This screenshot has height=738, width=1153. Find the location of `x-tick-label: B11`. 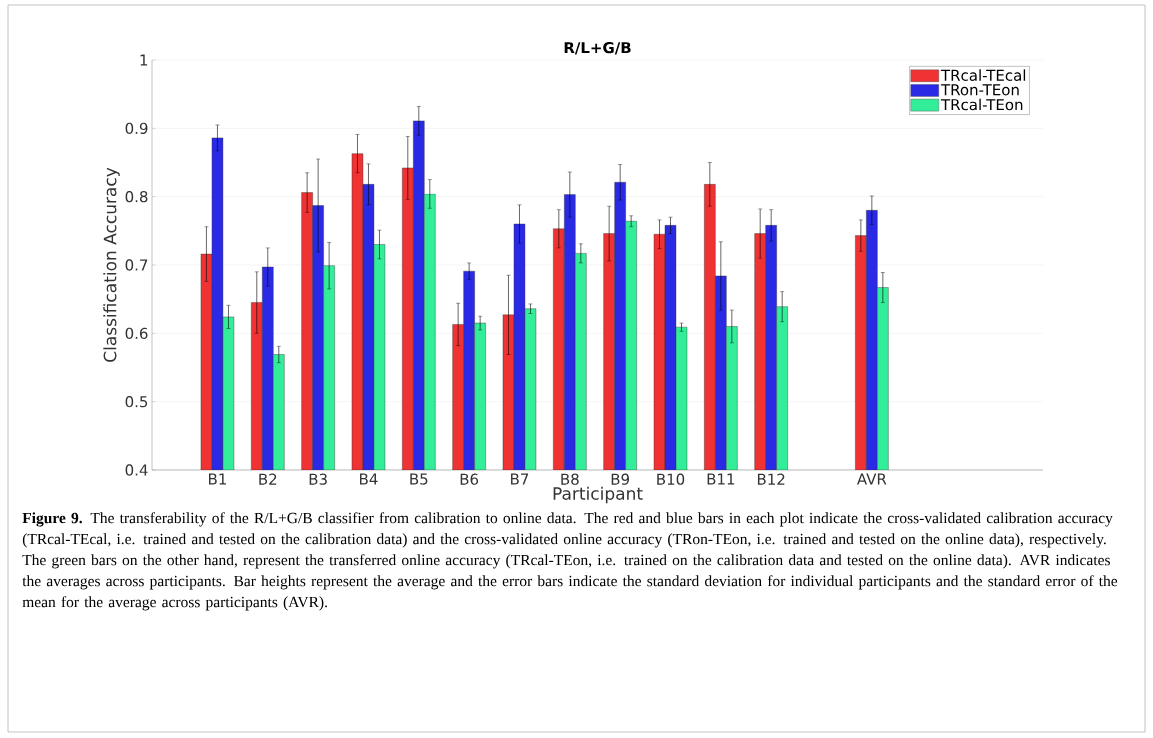

x-tick-label: B11 is located at coordinates (721, 479).